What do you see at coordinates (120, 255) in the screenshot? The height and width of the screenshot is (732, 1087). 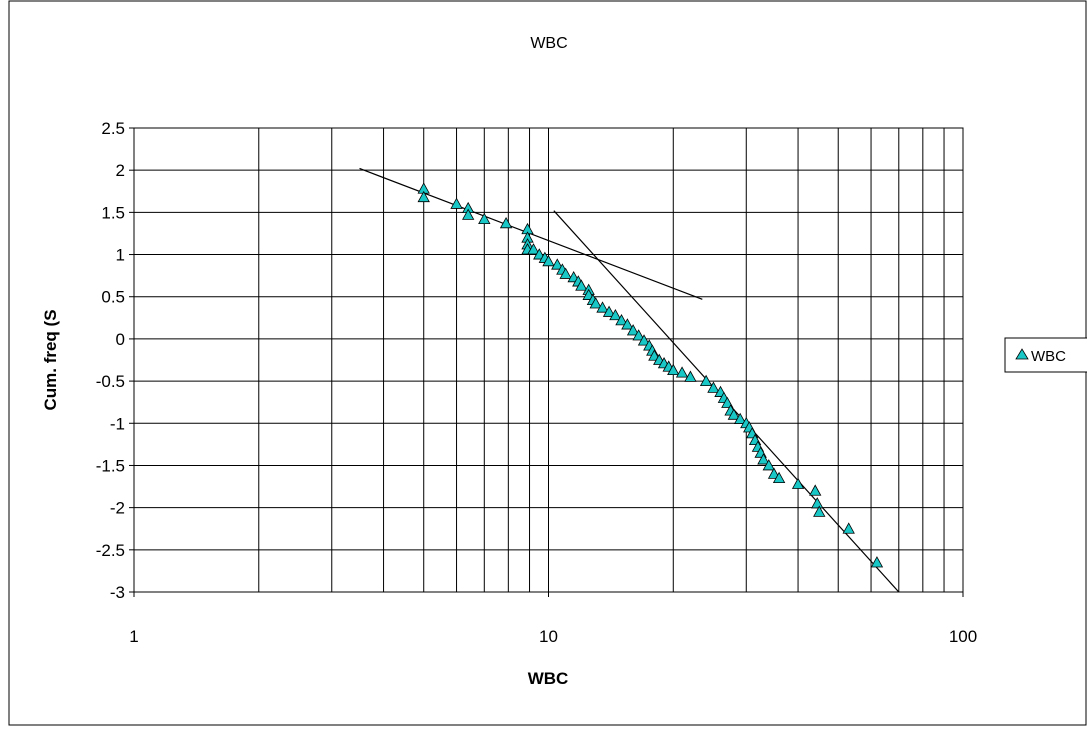 I see `y-tick-label: 1` at bounding box center [120, 255].